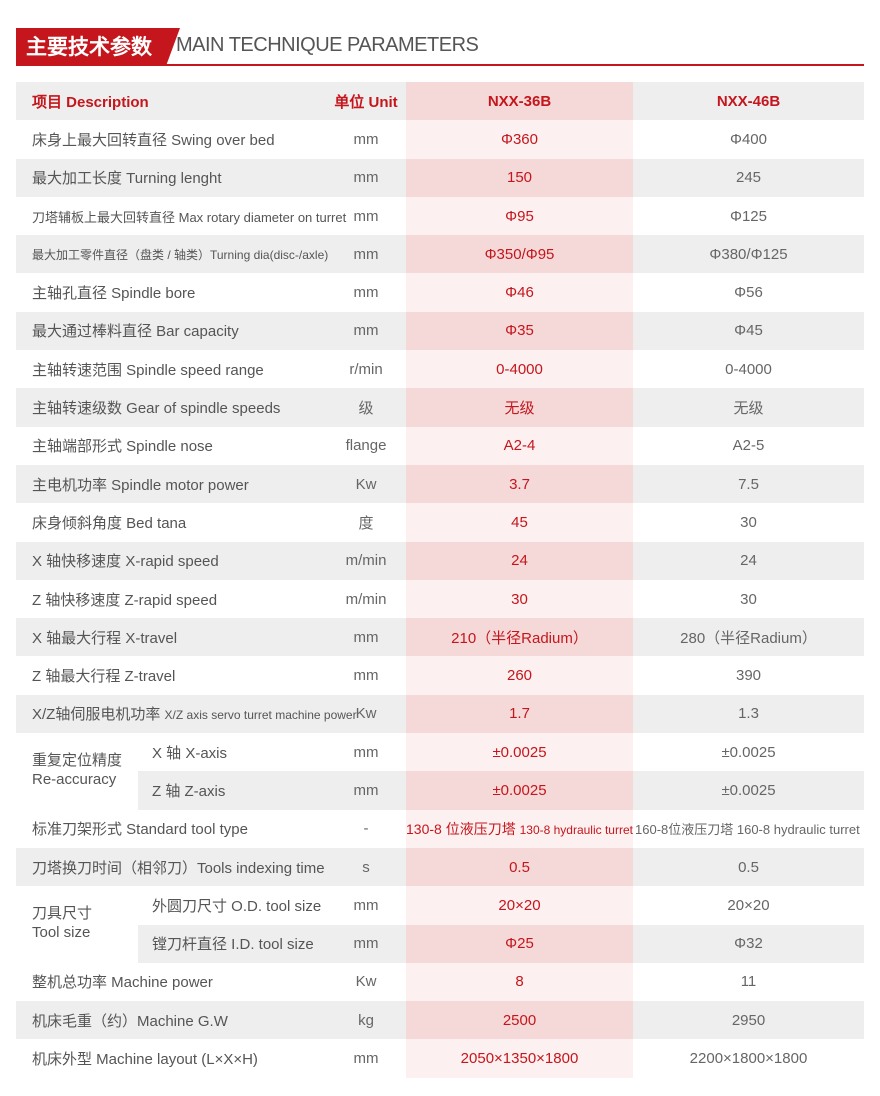 This screenshot has width=880, height=1096. Describe the element at coordinates (519, 675) in the screenshot. I see `row-value-model-1: 260` at that location.